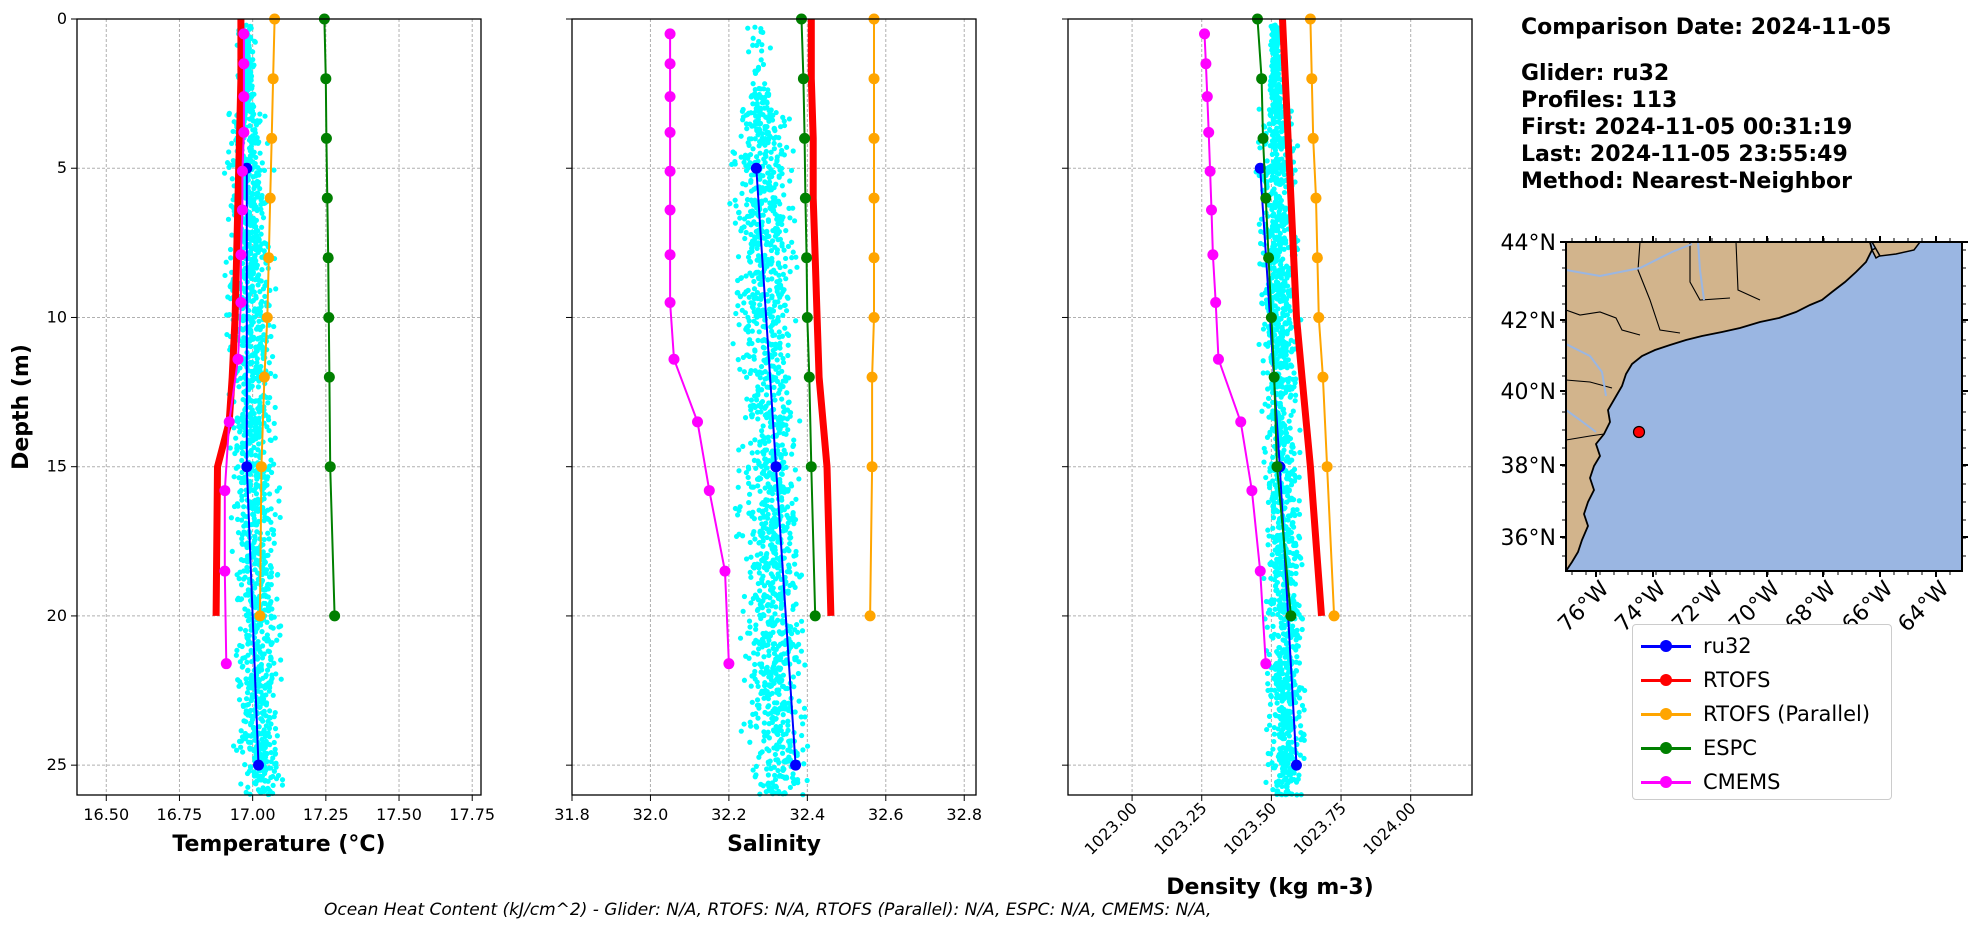 The image size is (1978, 934). What do you see at coordinates (180, 814) in the screenshot?
I see `x-tick-label: 16.75` at bounding box center [180, 814].